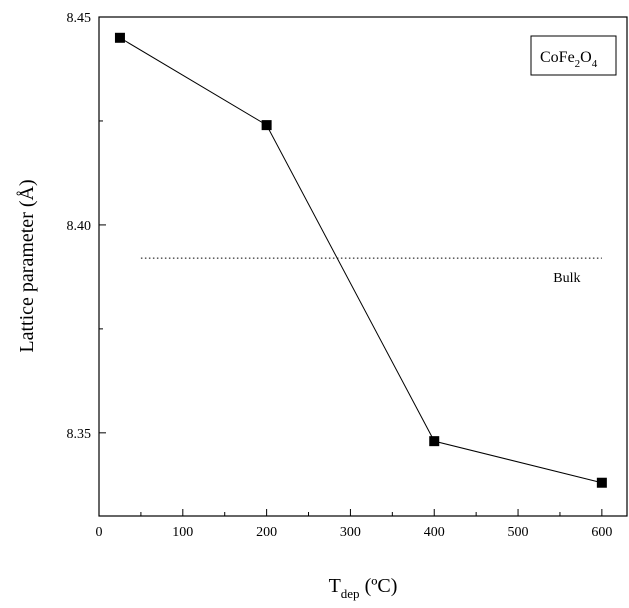 This screenshot has width=629, height=608. I want to click on bulk-reference-line-group: Bulk, so click(371, 271).